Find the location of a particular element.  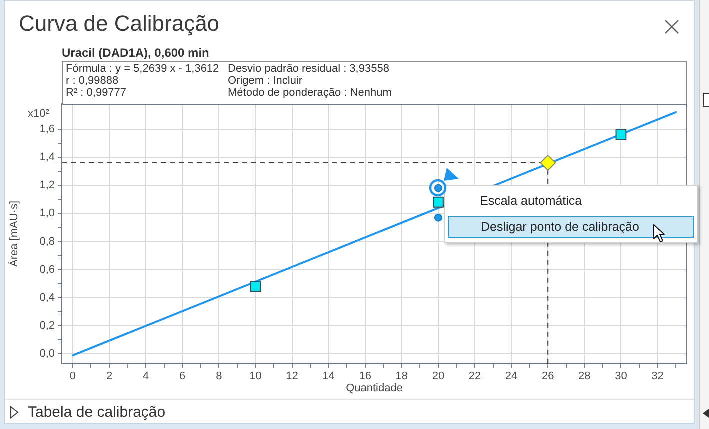

y-tick-label: 1,0 is located at coordinates (47, 214).